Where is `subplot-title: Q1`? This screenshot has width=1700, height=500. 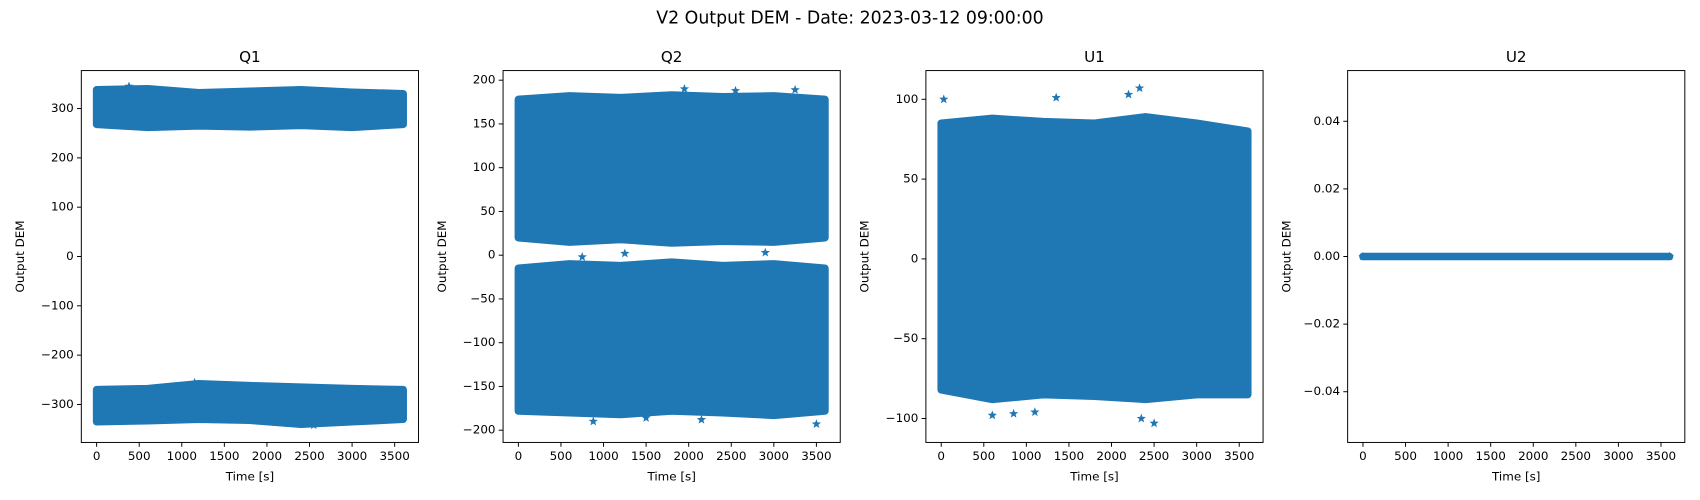 subplot-title: Q1 is located at coordinates (250, 57).